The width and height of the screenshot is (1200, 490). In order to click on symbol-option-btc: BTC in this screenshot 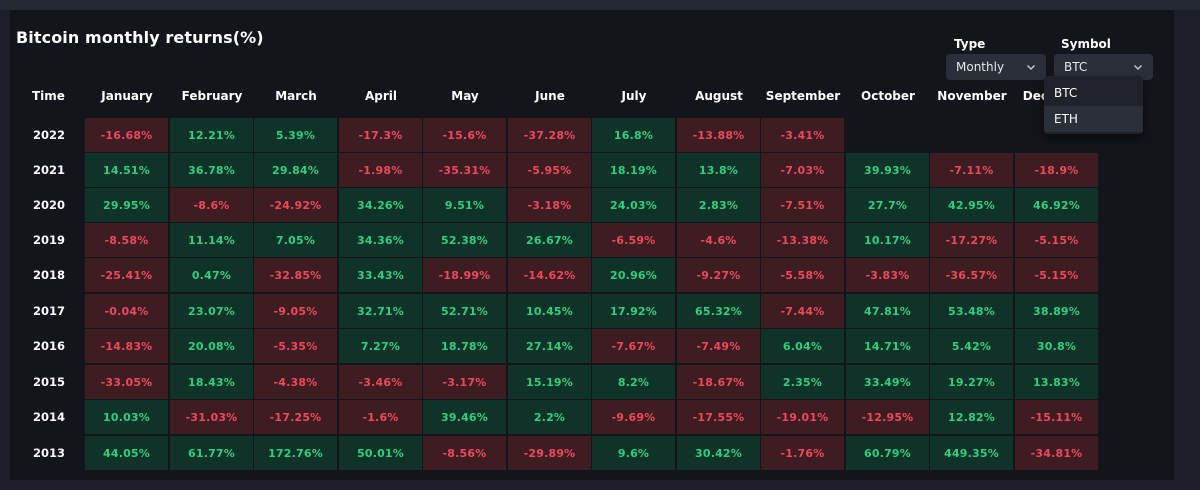, I will do `click(1066, 93)`.